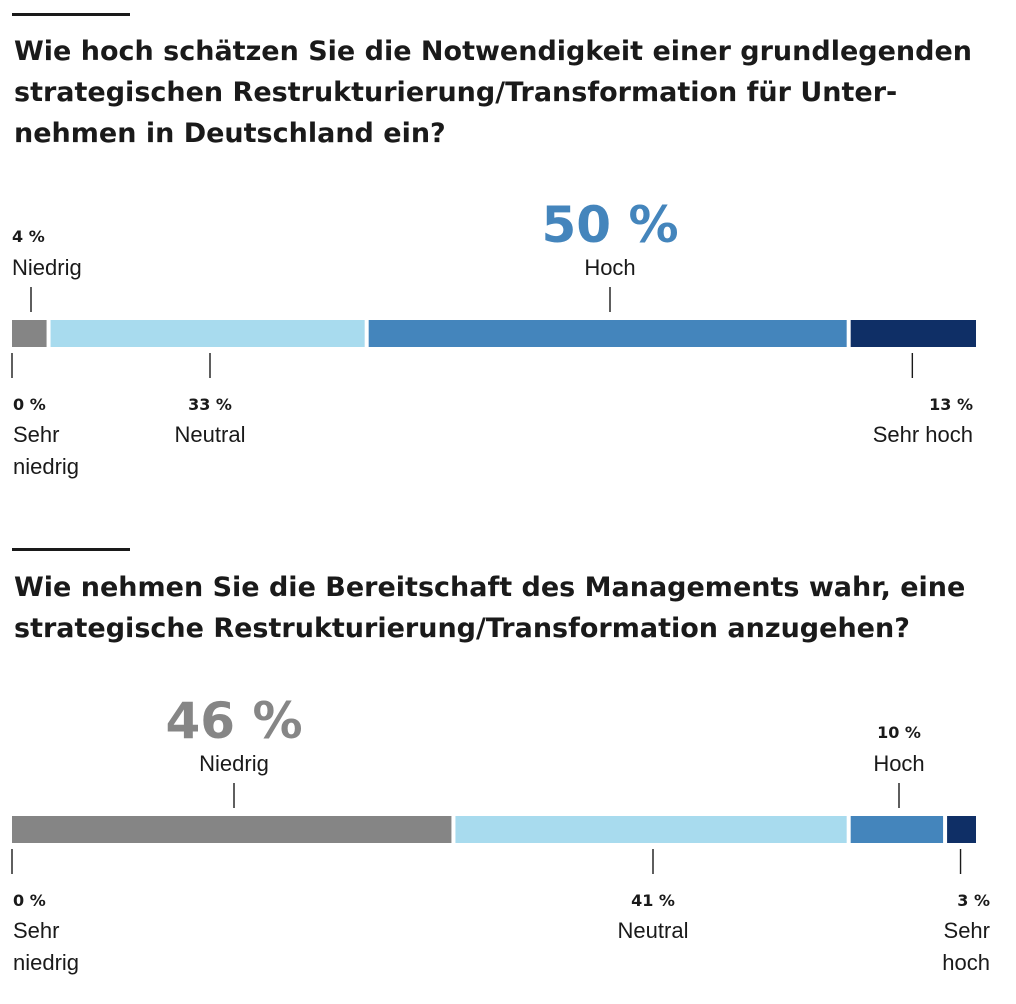 The width and height of the screenshot is (1016, 1004). I want to click on chart-2-sehr-niedrig-category-label-1: Sehr, so click(36, 930).